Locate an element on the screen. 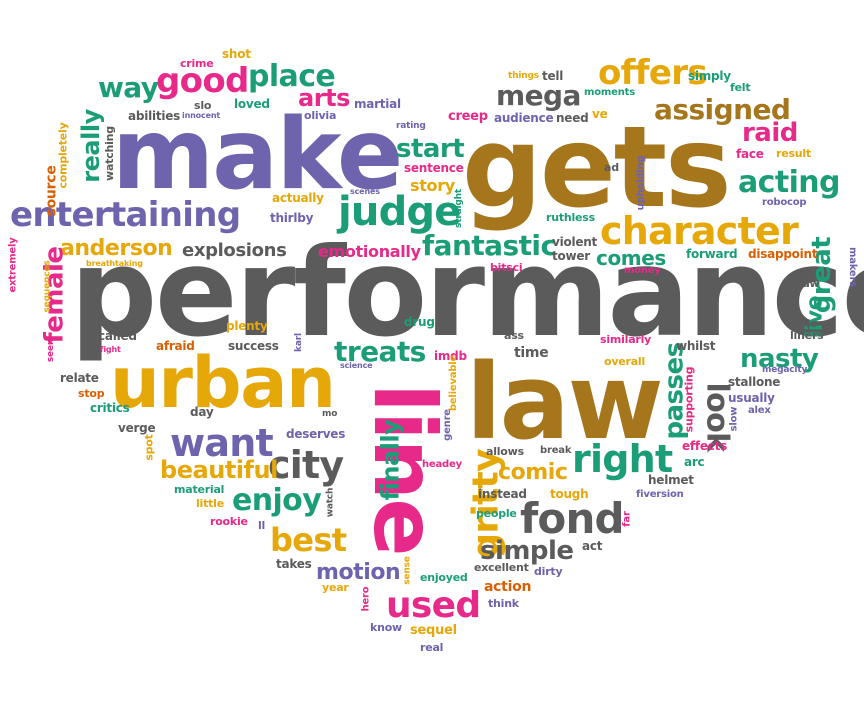 The width and height of the screenshot is (864, 720). word-effects: effects is located at coordinates (705, 446).